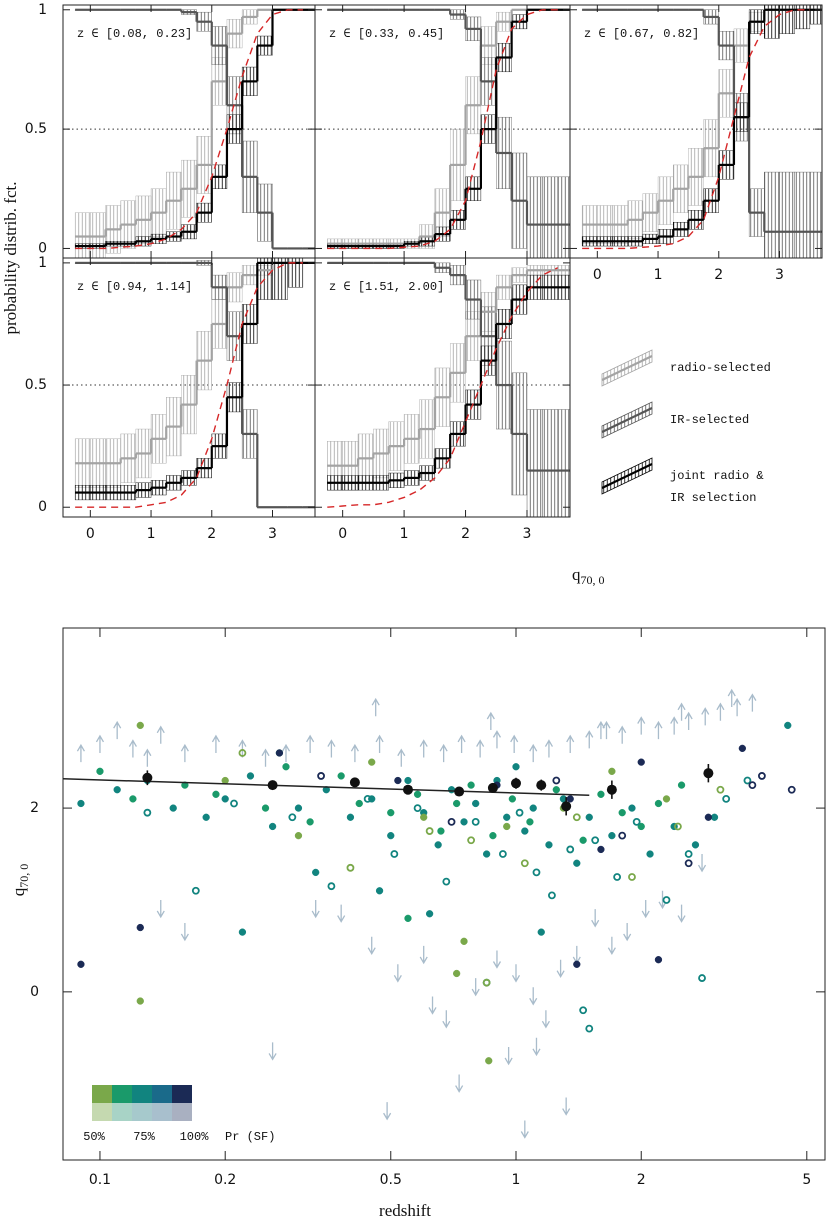 The height and width of the screenshot is (1222, 830). Describe the element at coordinates (386, 34) in the screenshot. I see `panel-annotation: z ∈ [0.33, 0.45]` at that location.